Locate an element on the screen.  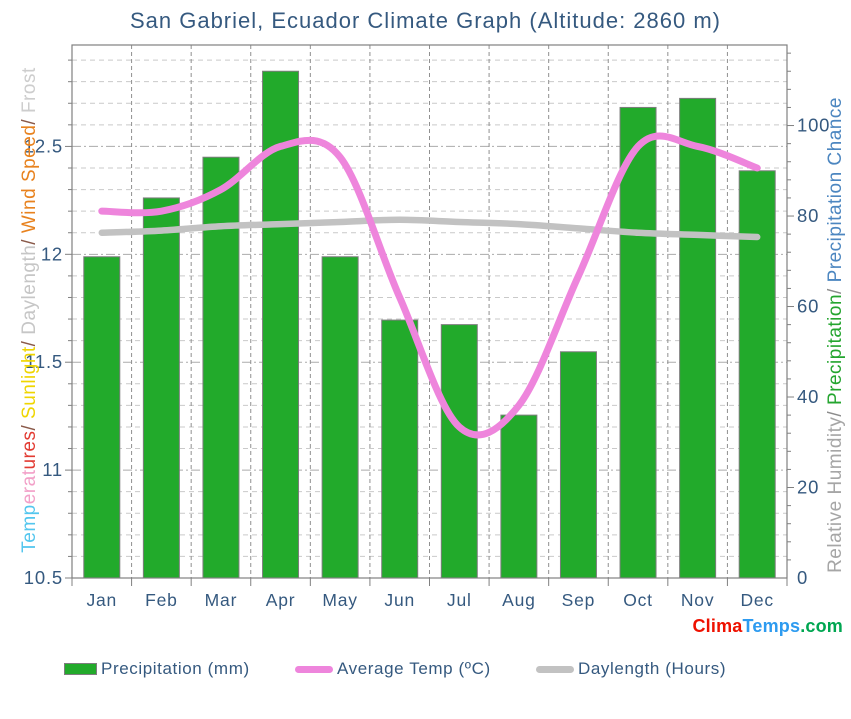
left-axis-tick-label: 11 is located at coordinates (52, 469).